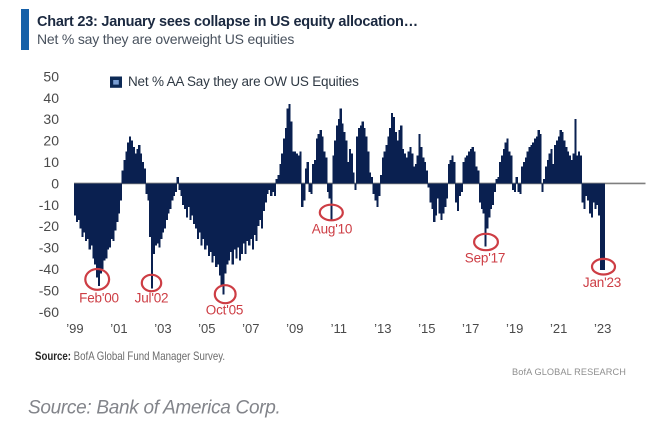  I want to click on svg-text: ’23, so click(602, 328).